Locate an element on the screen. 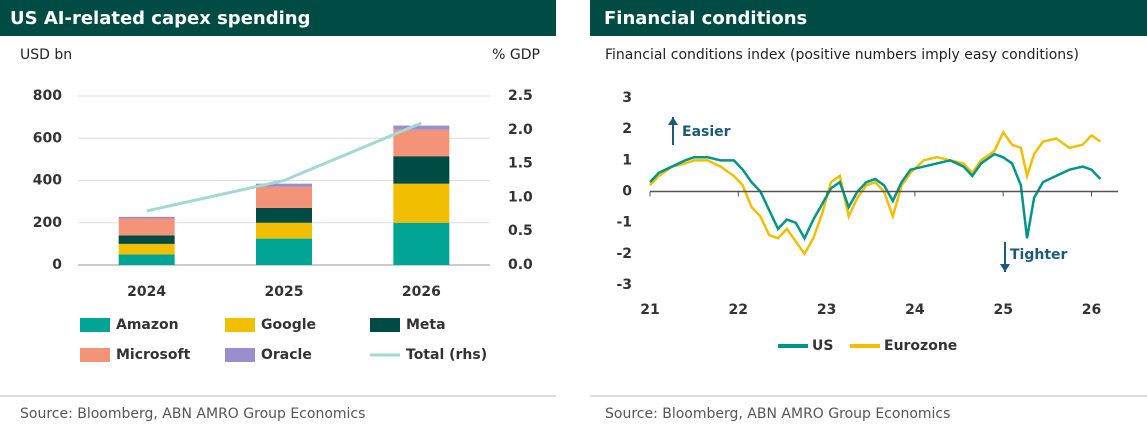 The width and height of the screenshot is (1147, 432). legend-label: Google is located at coordinates (288, 325).